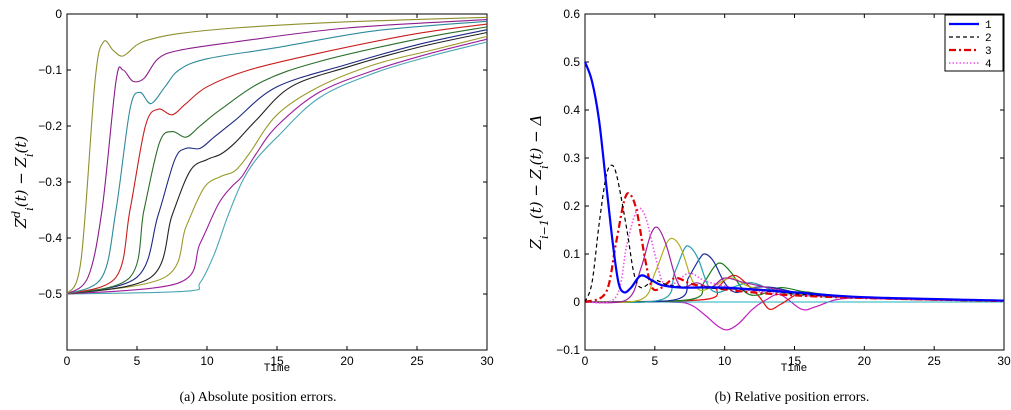  What do you see at coordinates (988, 65) in the screenshot?
I see `legend-label-4: 4` at bounding box center [988, 65].